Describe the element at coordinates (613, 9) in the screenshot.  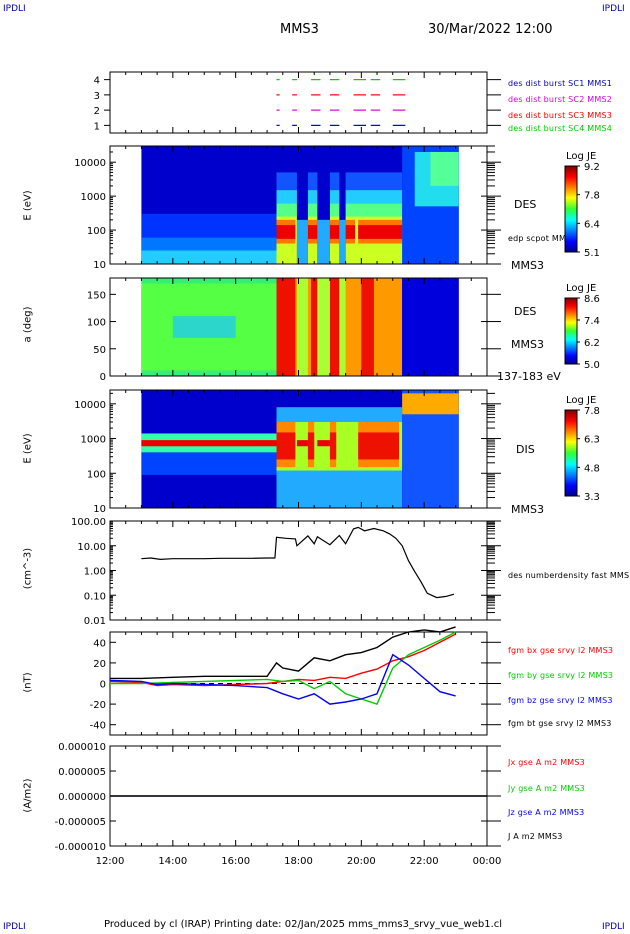
I see `corner-label-top-right: IPDLI` at that location.